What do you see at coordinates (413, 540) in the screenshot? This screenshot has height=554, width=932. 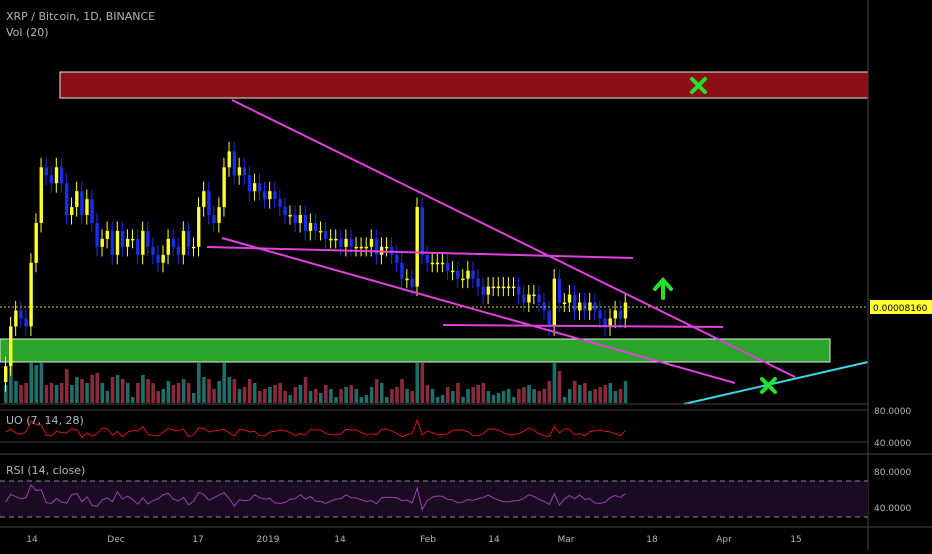 I see `time-axis: 14 Dec 17 2019 14 Feb 14 Mar 18 Apr 15` at bounding box center [413, 540].